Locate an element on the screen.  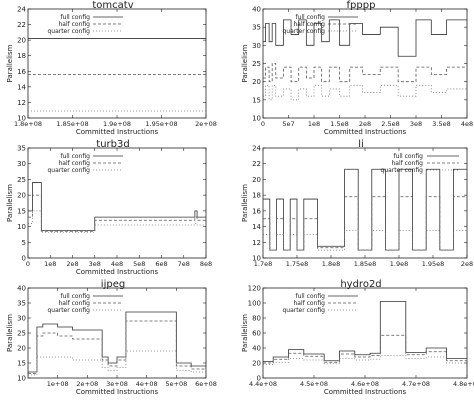
y-tick-label: 22 is located at coordinates (21, 25).